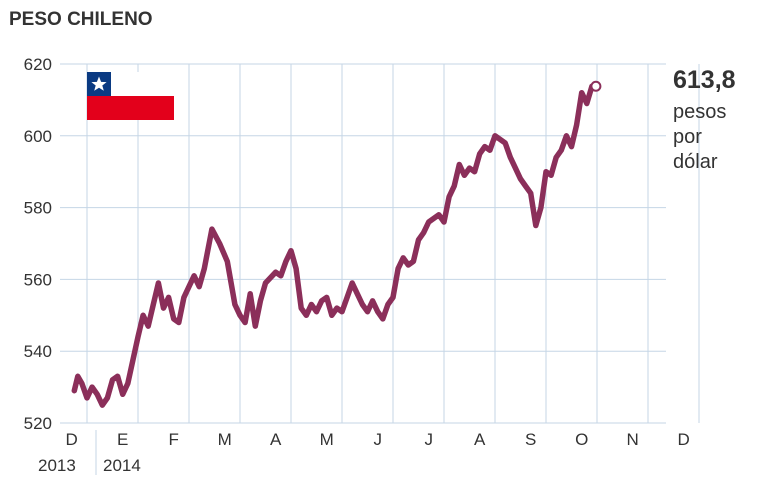 This screenshot has height=499, width=768. I want to click on year-label-2014: 2014, so click(122, 465).